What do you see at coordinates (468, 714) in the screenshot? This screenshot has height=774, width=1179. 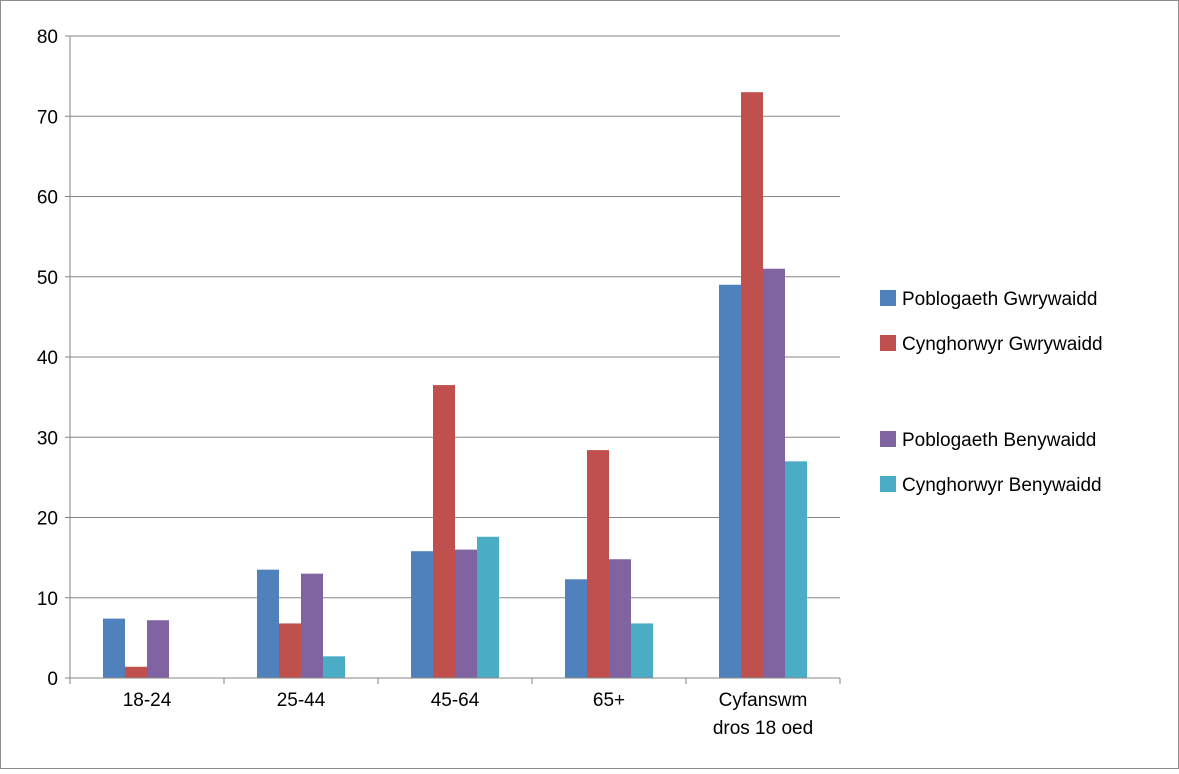 I see `x-tick-labels: 18-24 25-44 45-64 65+ Cyfanswm dros 18 oed` at bounding box center [468, 714].